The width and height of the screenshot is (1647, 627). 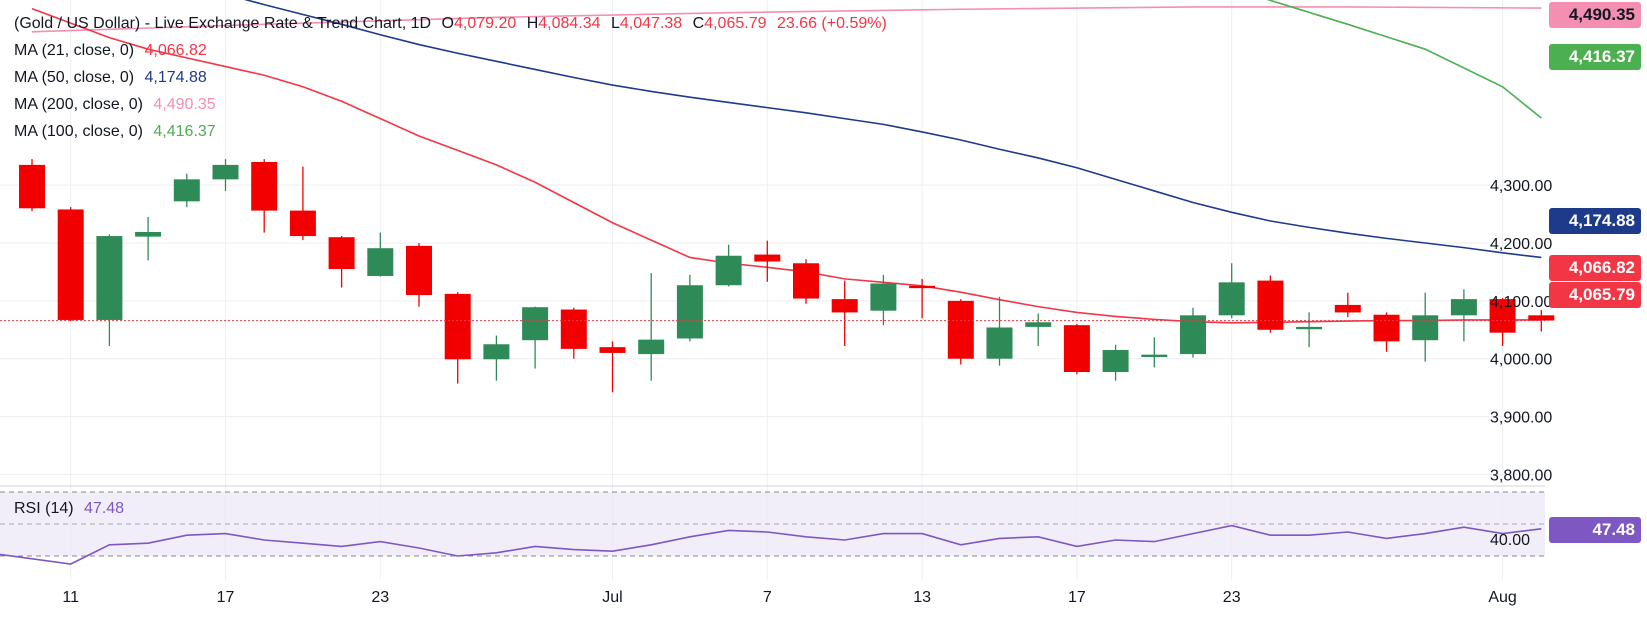 I want to click on indicator-label: MA (200, close, 0), so click(x=78, y=104).